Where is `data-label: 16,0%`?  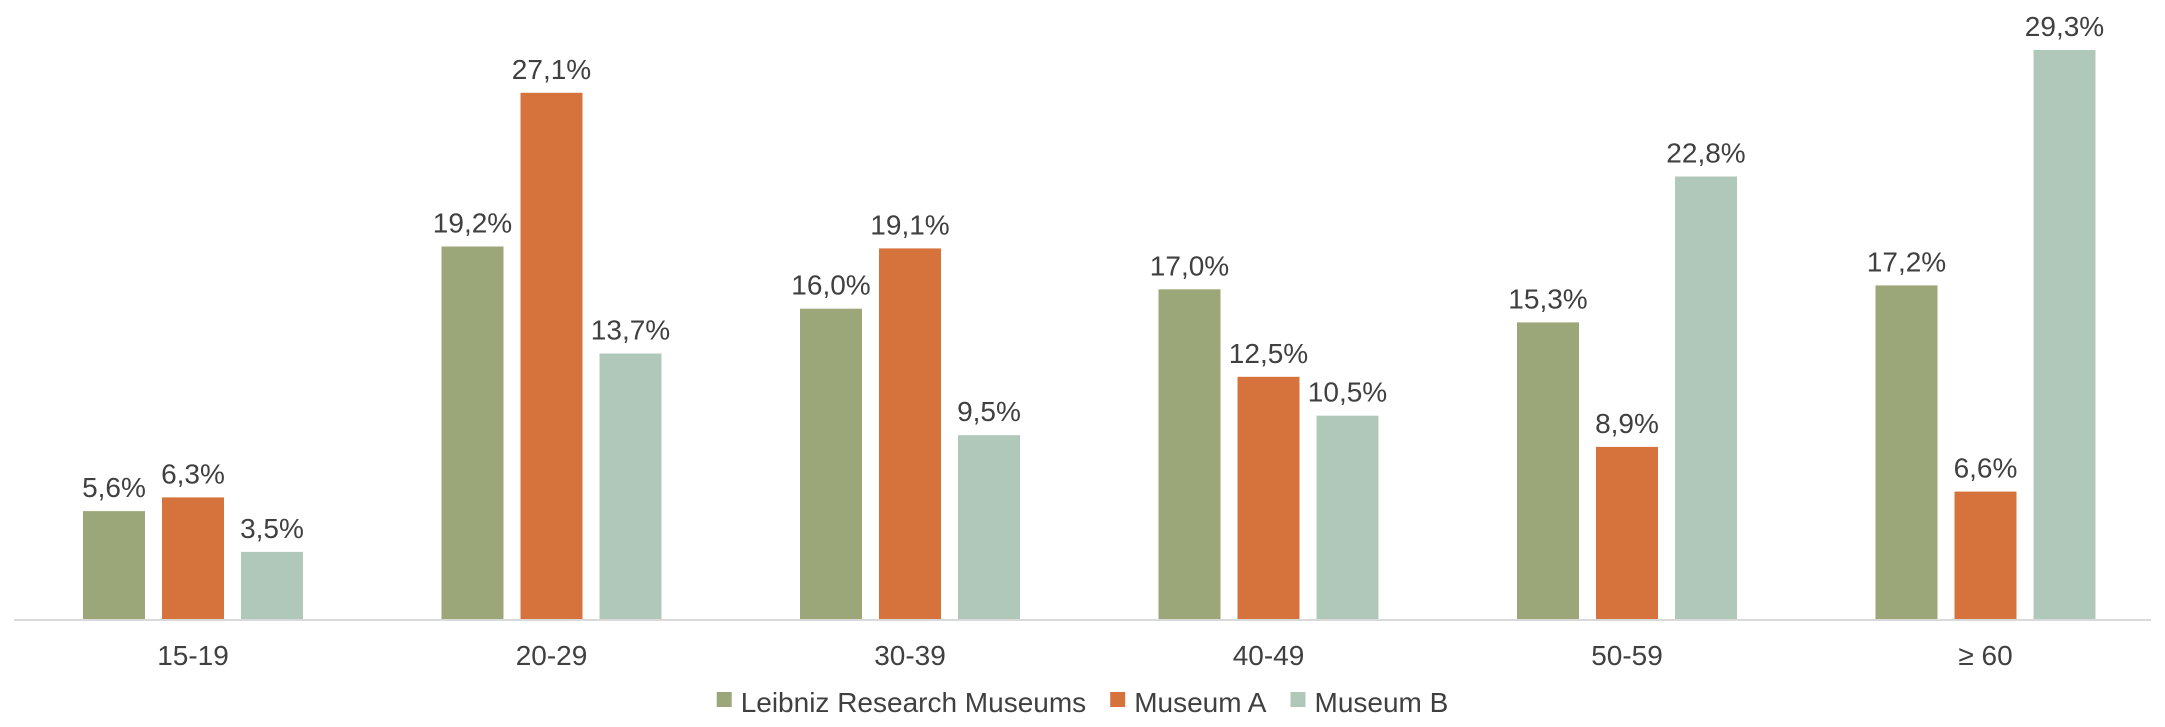 data-label: 16,0% is located at coordinates (830, 285).